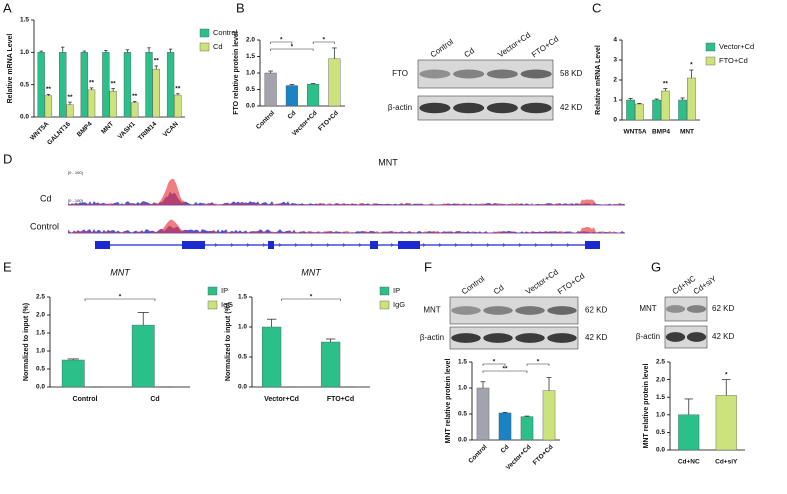 Image resolution: width=787 pixels, height=494 pixels. I want to click on blot-size-label: 58 KD, so click(571, 73).